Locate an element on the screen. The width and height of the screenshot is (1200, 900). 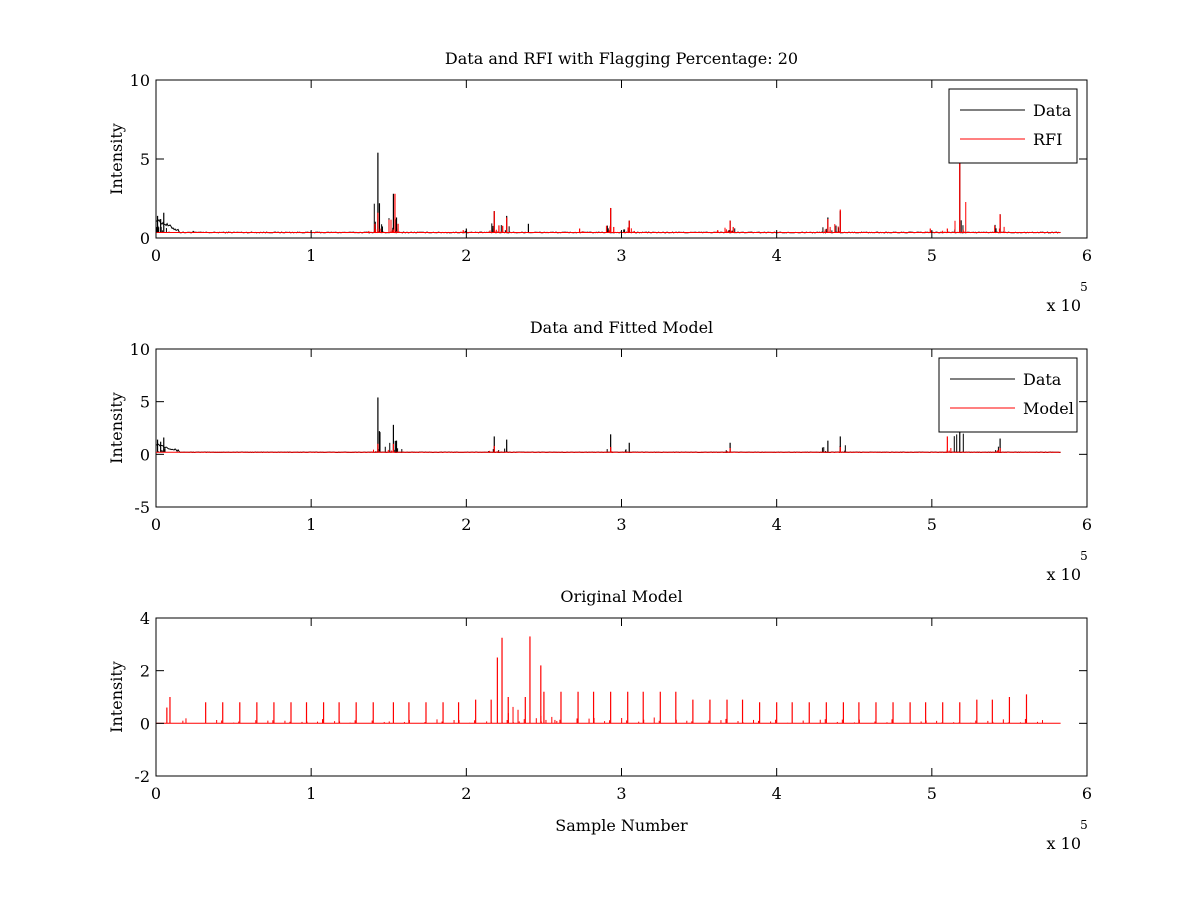
y-tick-label: -2 is located at coordinates (142, 776).